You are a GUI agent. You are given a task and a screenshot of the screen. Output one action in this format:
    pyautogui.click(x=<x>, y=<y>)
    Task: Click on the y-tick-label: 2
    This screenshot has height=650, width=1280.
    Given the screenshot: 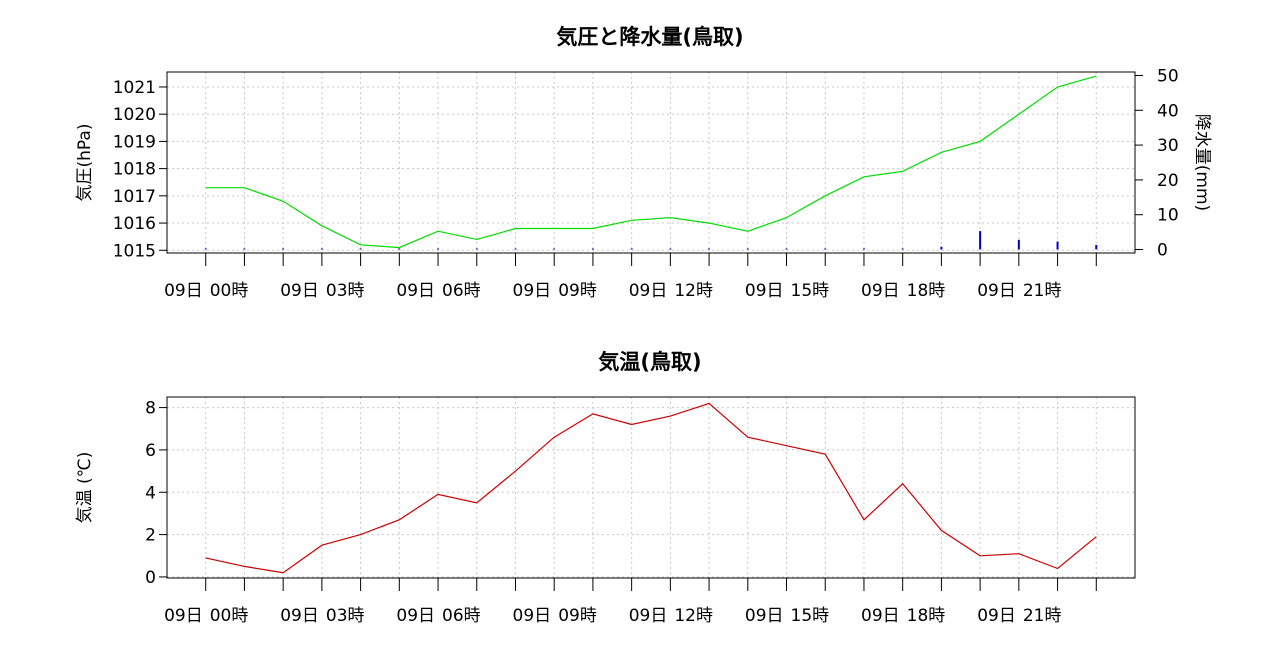 What is the action you would take?
    pyautogui.click(x=150, y=536)
    